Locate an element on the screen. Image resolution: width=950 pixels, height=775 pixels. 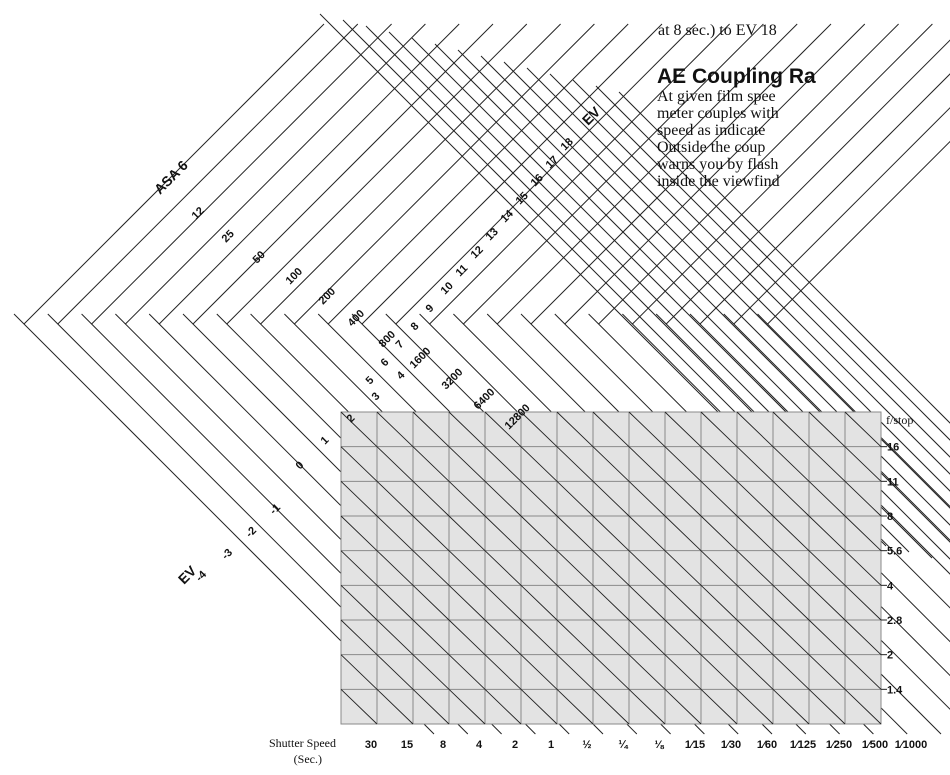
shutter-value-label: 1⁄500 is located at coordinates (875, 745).